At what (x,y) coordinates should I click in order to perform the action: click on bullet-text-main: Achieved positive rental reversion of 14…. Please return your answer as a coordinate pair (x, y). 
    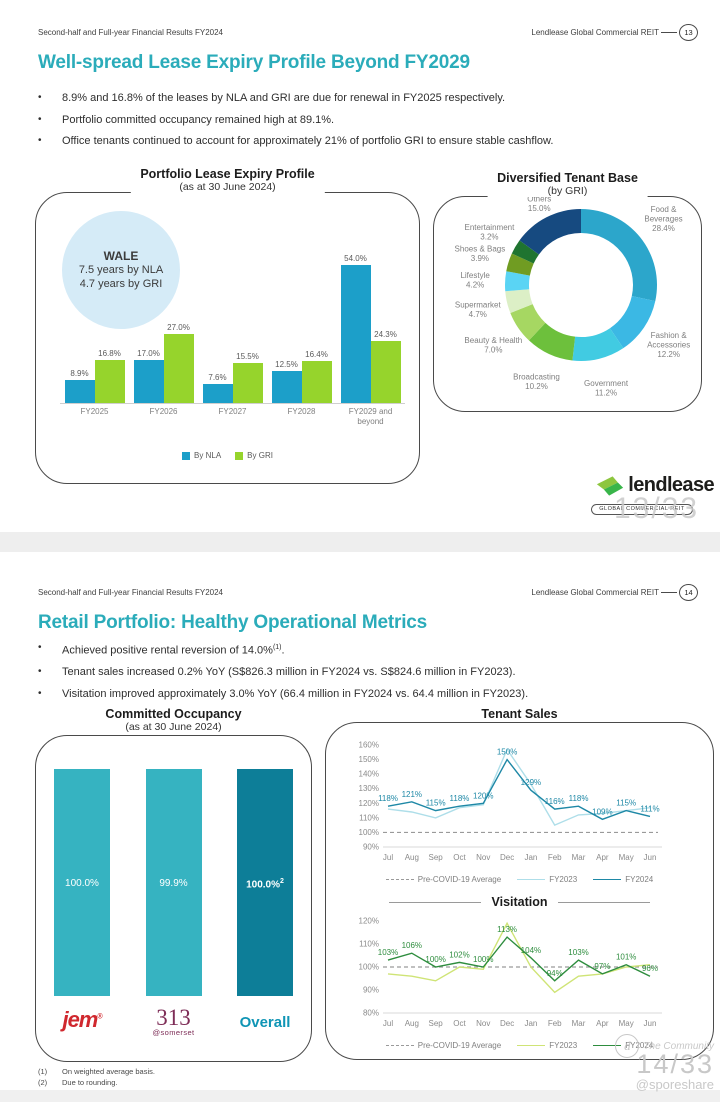
    Looking at the image, I should click on (167, 650).